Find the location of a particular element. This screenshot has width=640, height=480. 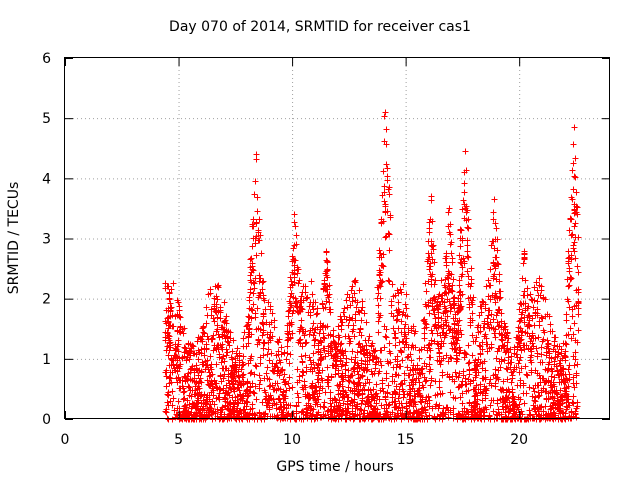

y-tick-label: 3 is located at coordinates (46, 240).